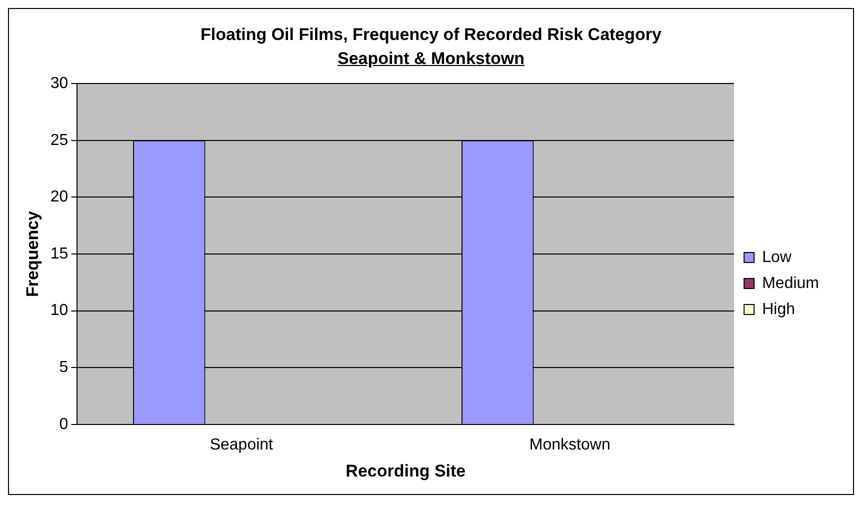 This screenshot has width=868, height=505. What do you see at coordinates (59, 197) in the screenshot?
I see `y-tick-label: 20` at bounding box center [59, 197].